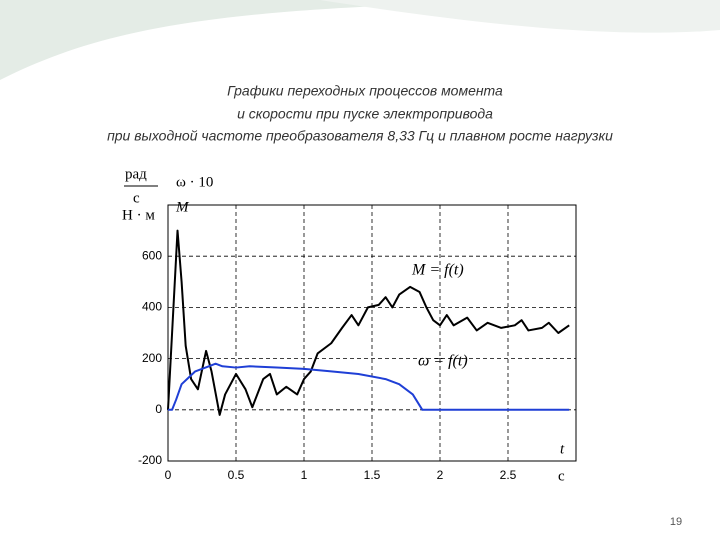 This screenshot has height=545, width=720. I want to click on series-axis-label: M, so click(182, 207).